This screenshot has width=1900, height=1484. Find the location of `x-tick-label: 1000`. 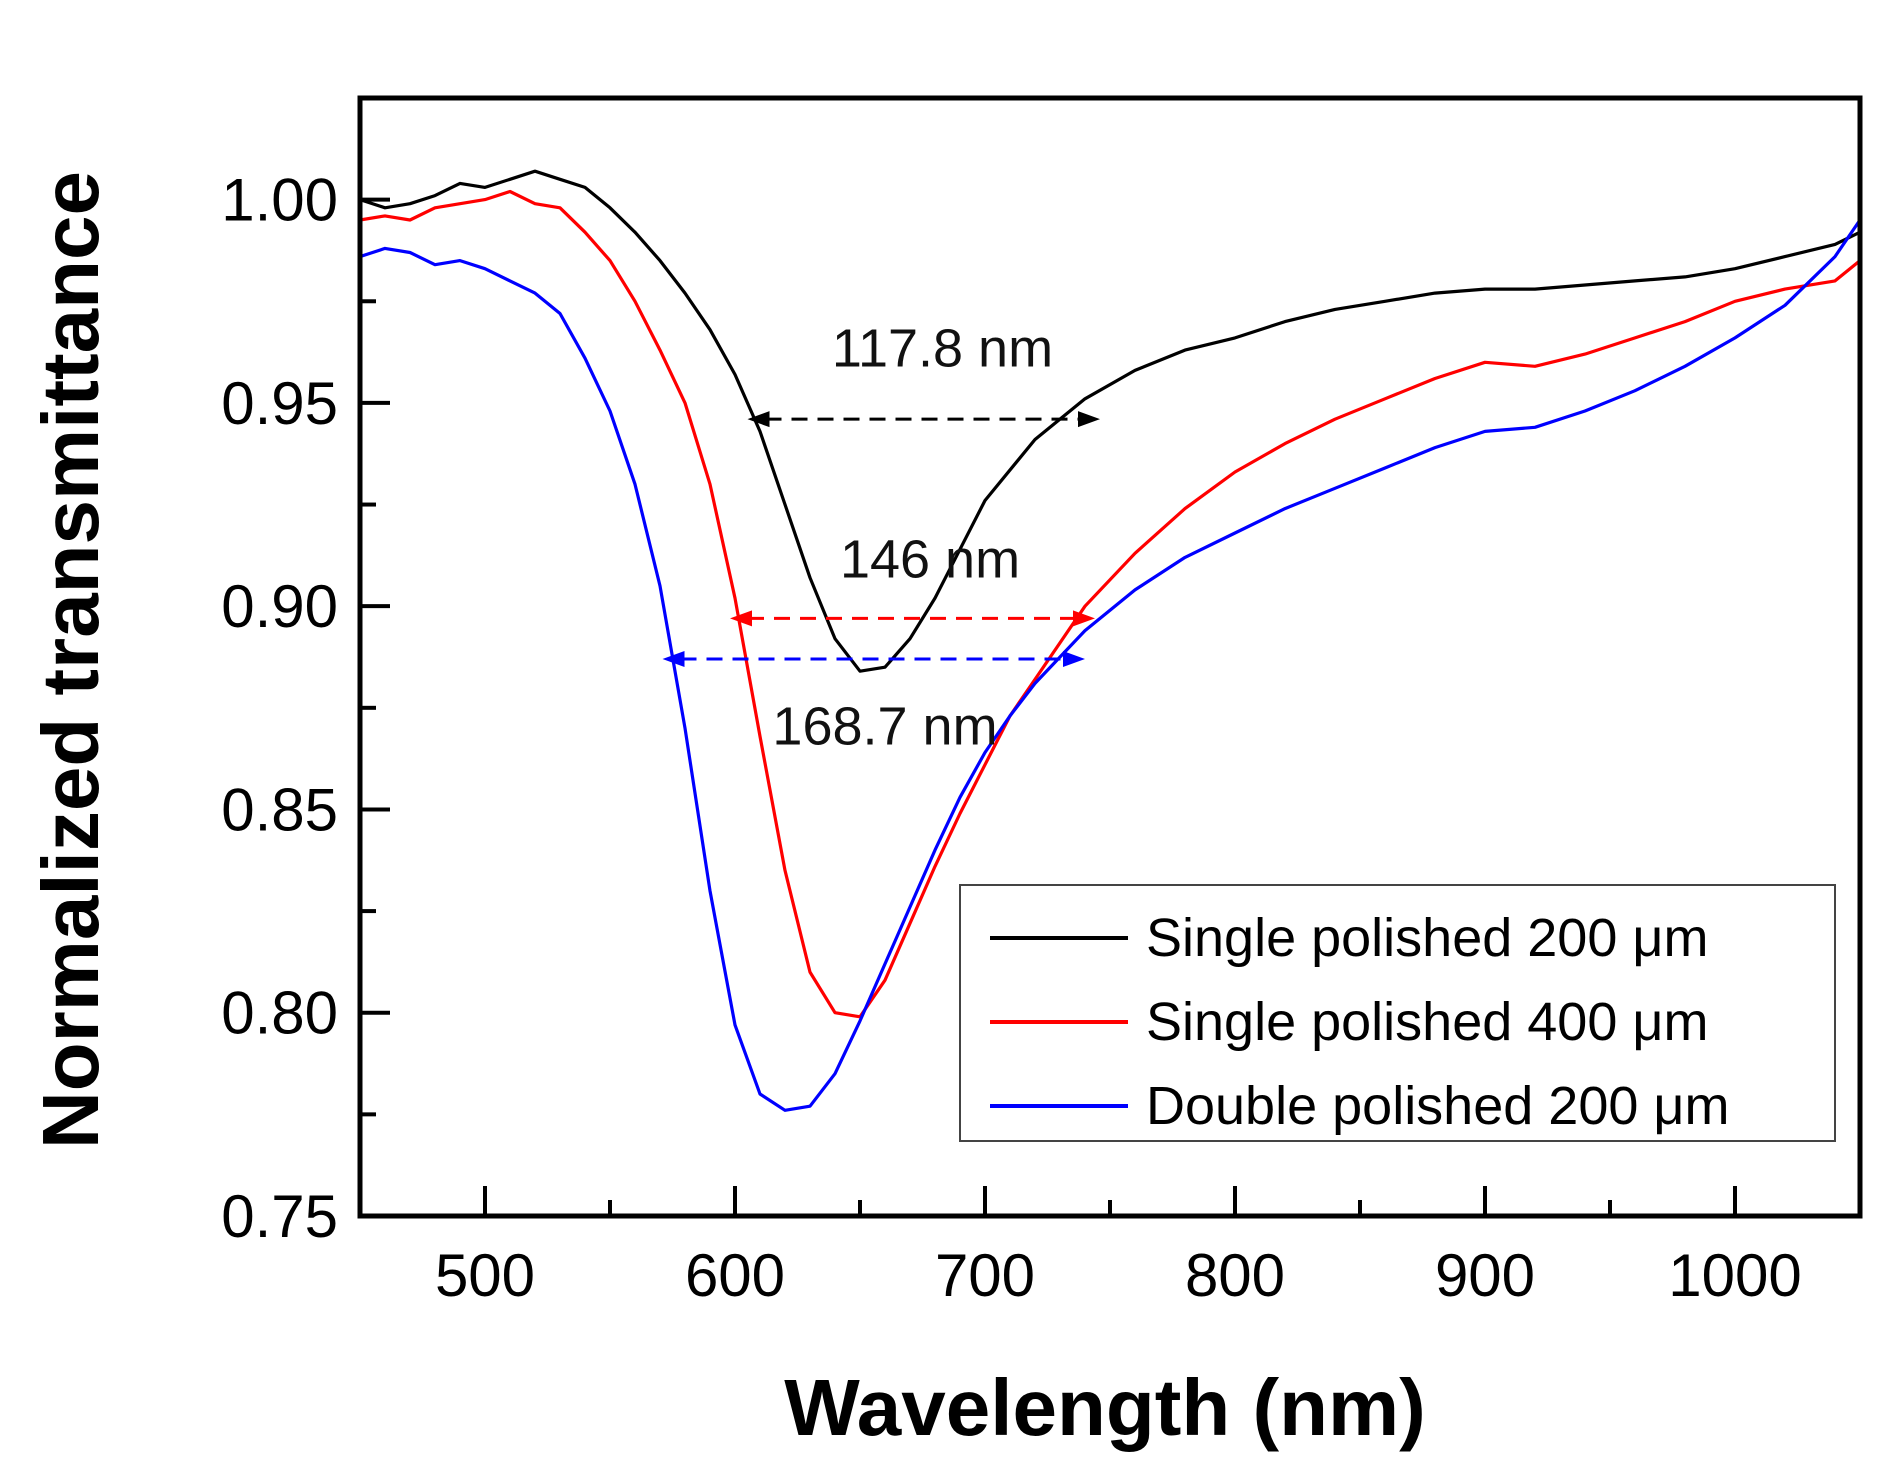

x-tick-label: 1000 is located at coordinates (1734, 1275).